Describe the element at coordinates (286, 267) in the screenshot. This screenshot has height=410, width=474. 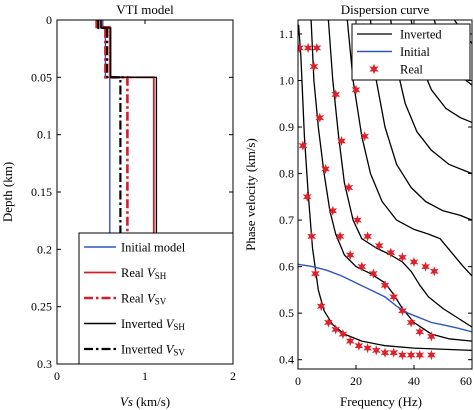
I see `velocity-tick-label: 0.6` at that location.